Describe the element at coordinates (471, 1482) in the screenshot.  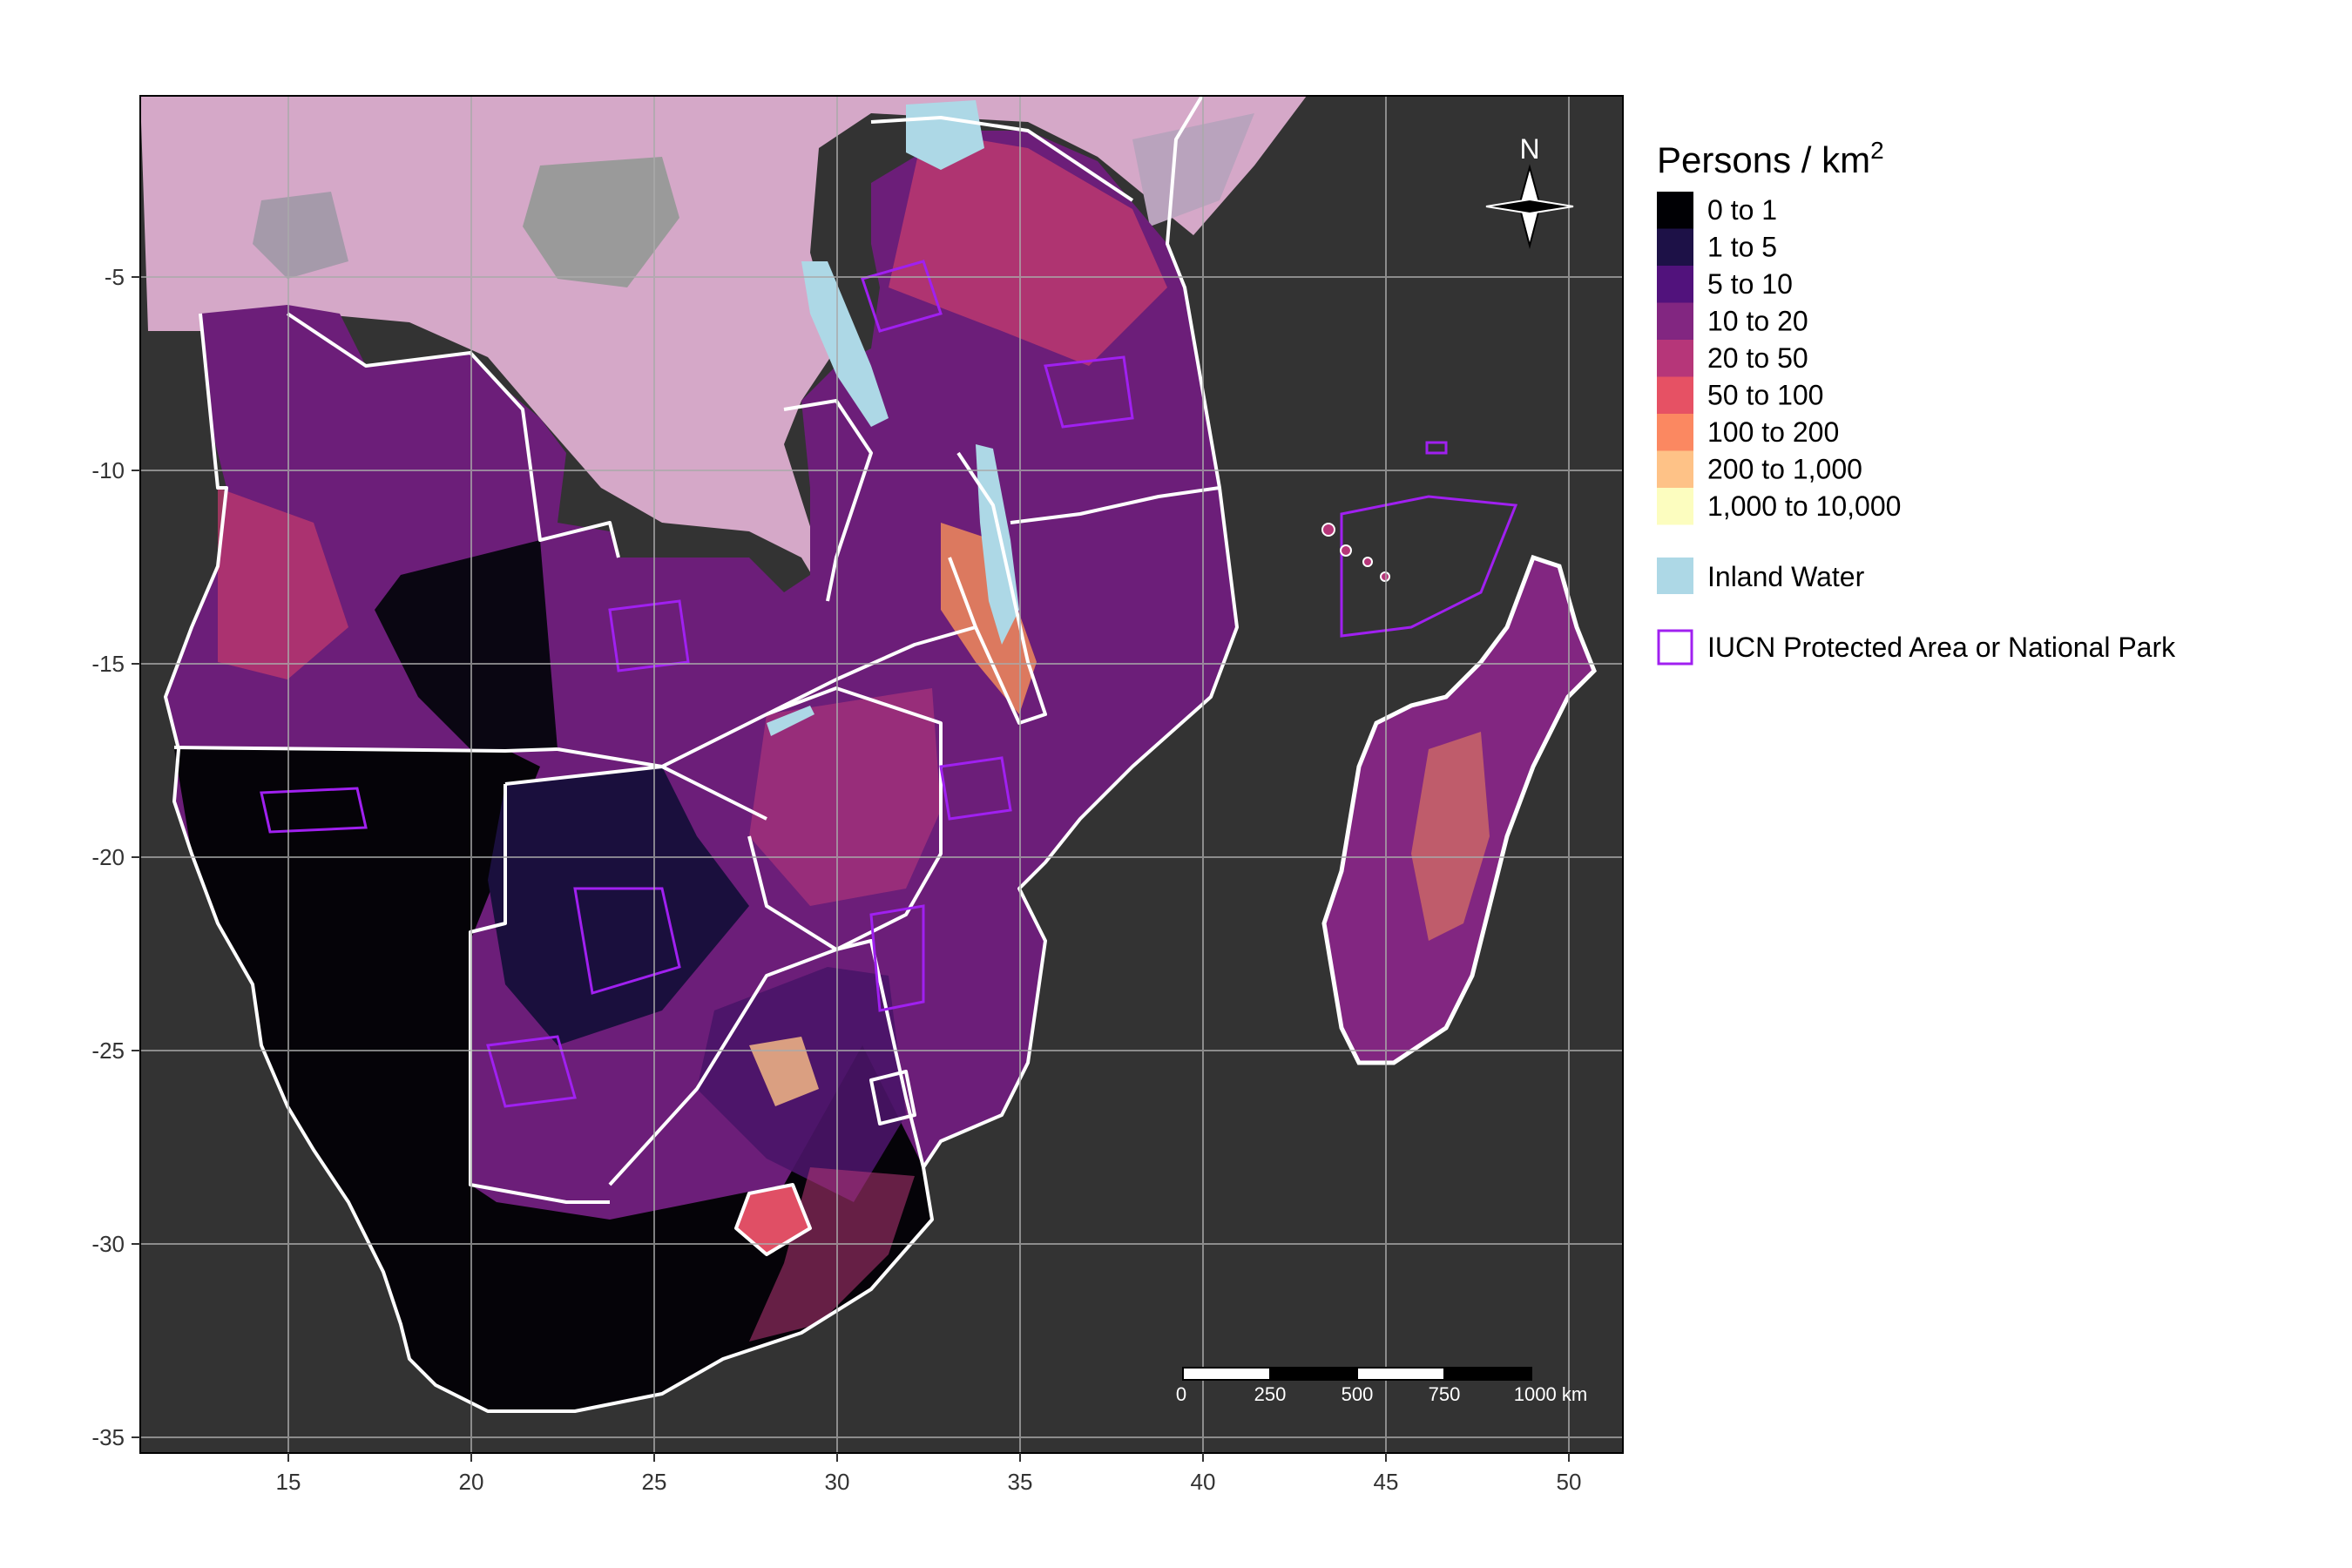
I see `x-tick-label: 20` at that location.